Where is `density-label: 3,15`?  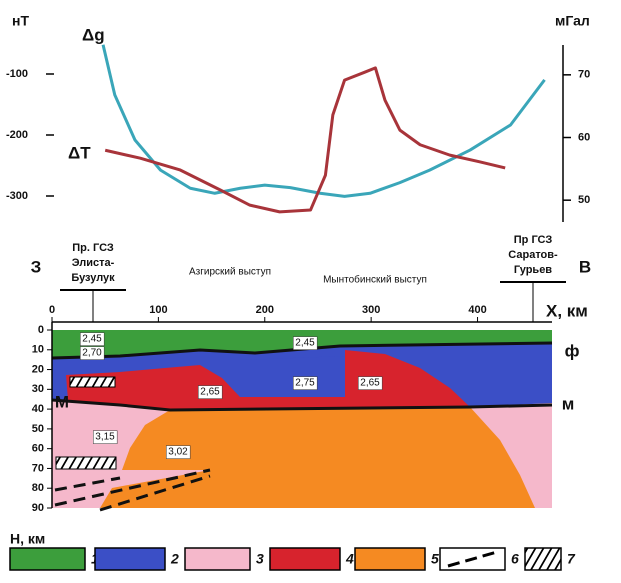 density-label: 3,15 is located at coordinates (105, 437).